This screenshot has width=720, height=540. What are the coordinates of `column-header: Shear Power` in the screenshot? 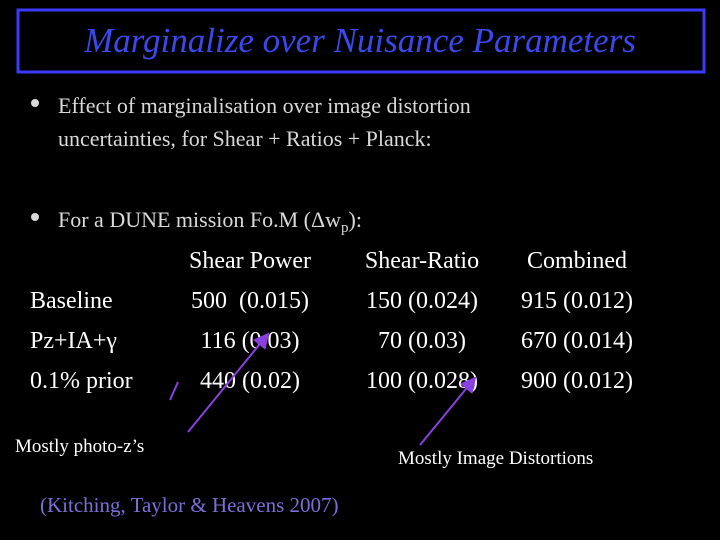 It's located at (250, 261).